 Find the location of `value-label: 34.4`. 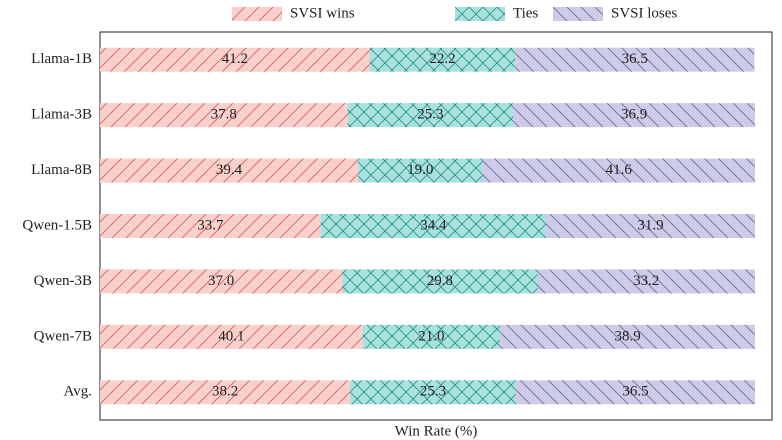

value-label: 34.4 is located at coordinates (433, 225).